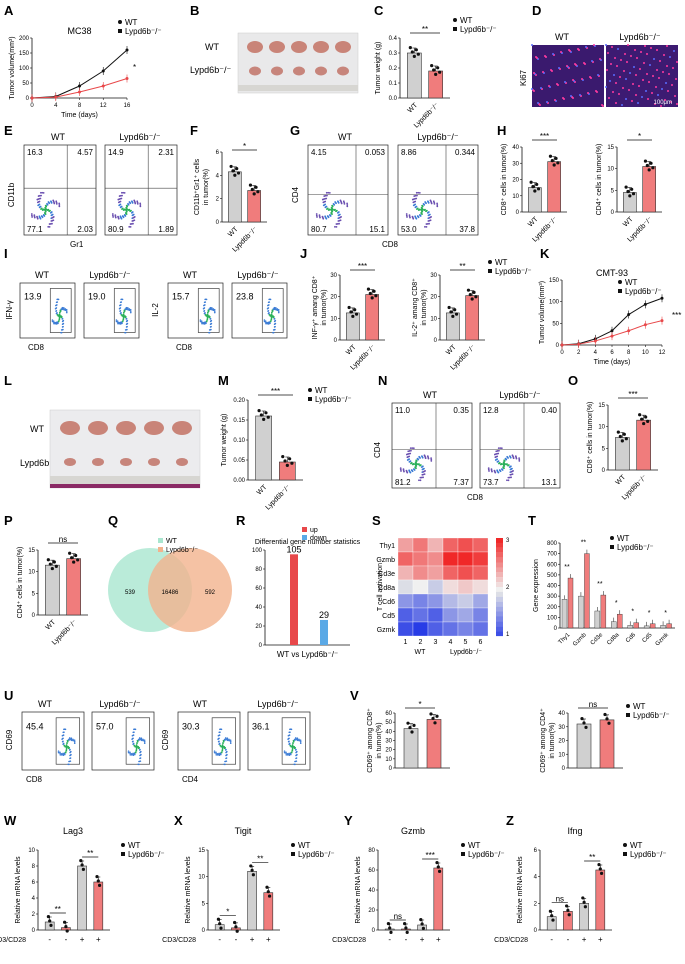 This screenshot has width=685, height=964. I want to click on panel-letter-Y: Y, so click(348, 820).